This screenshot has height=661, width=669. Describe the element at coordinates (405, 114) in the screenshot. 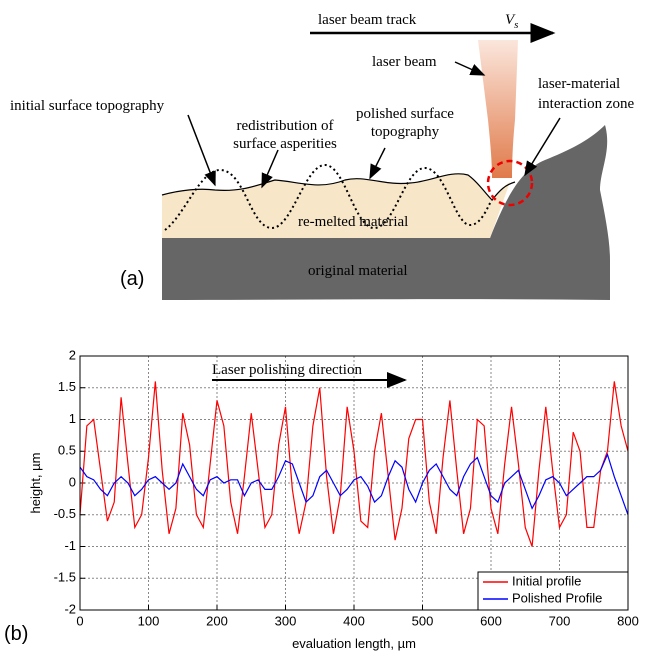

I see `polished-label: polished surface` at that location.